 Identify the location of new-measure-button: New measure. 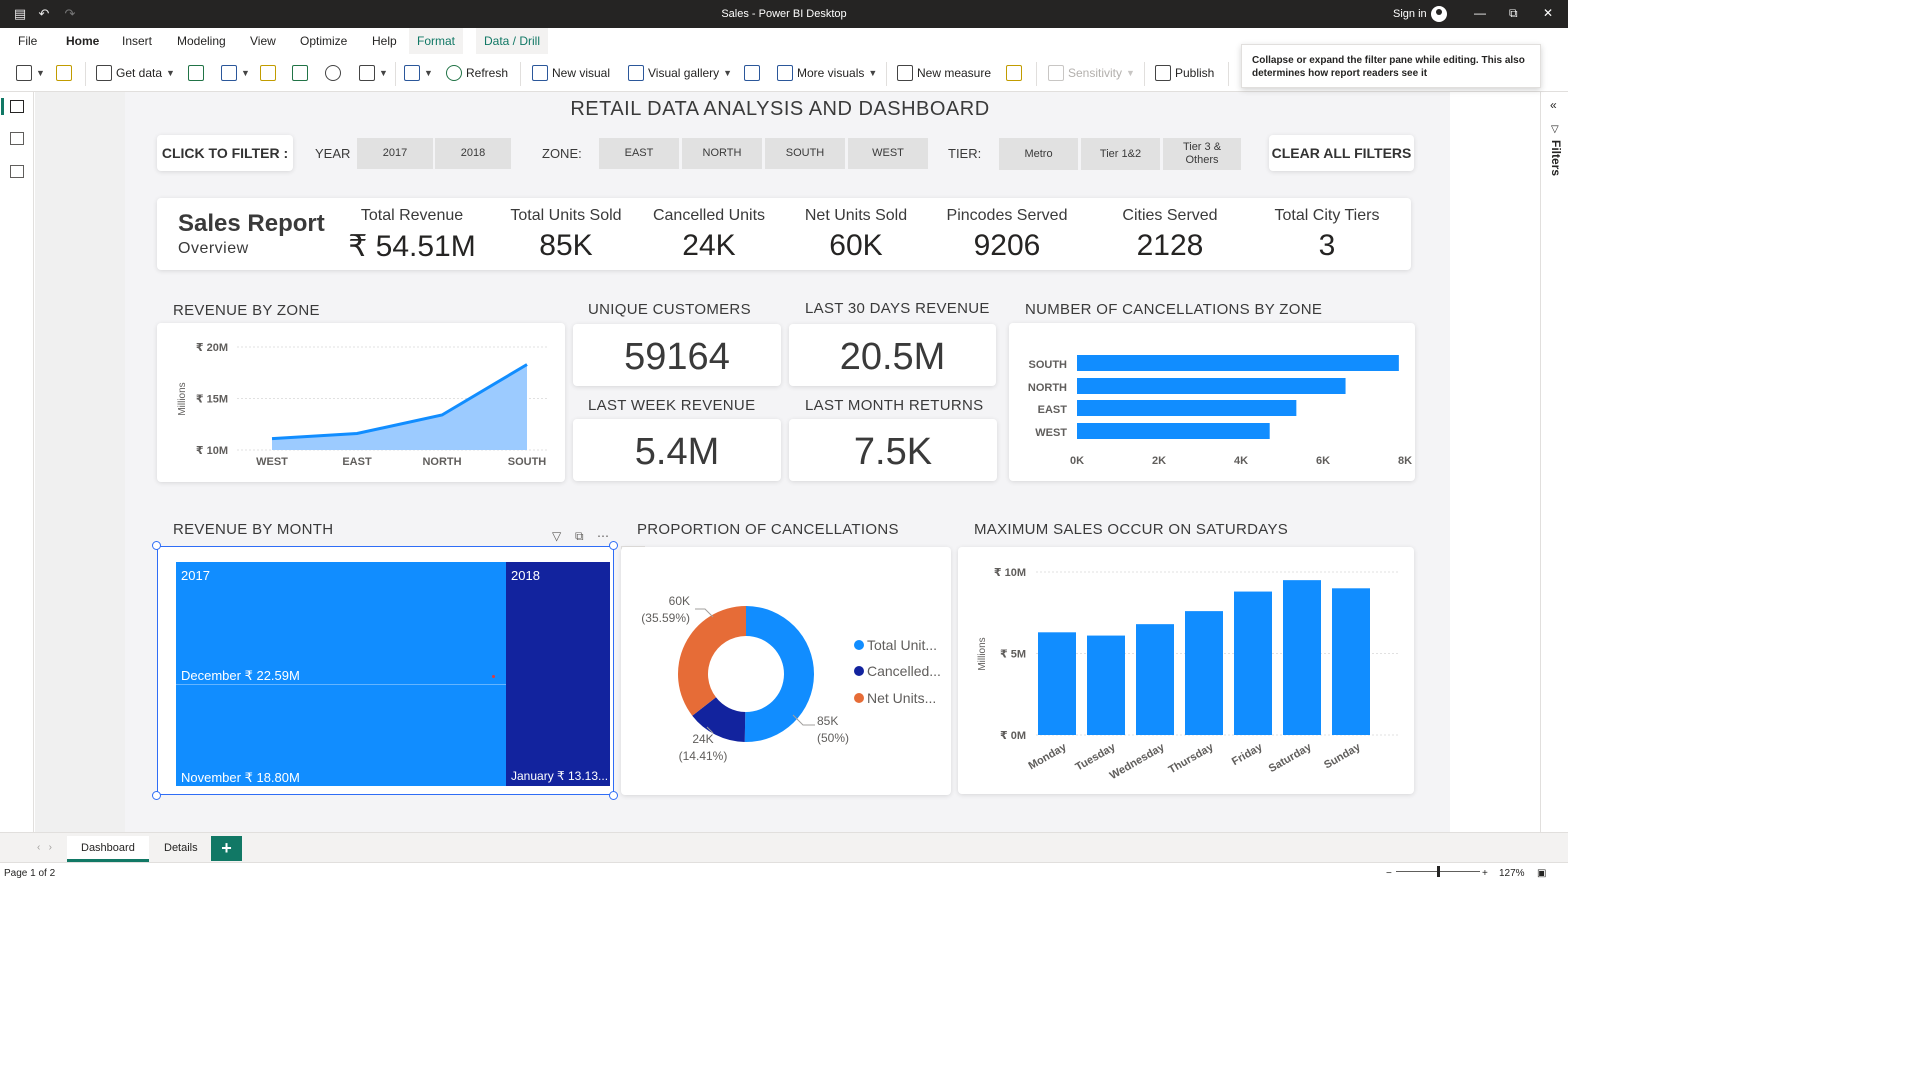
(944, 73).